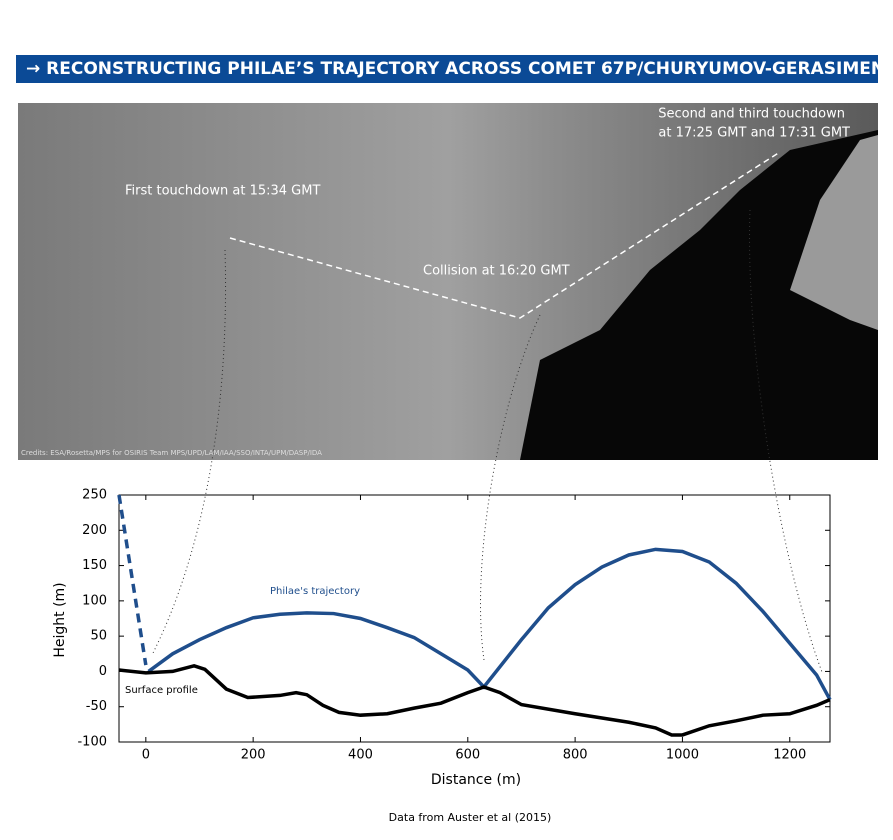  I want to click on y-axis-label: Height (m), so click(60, 619).